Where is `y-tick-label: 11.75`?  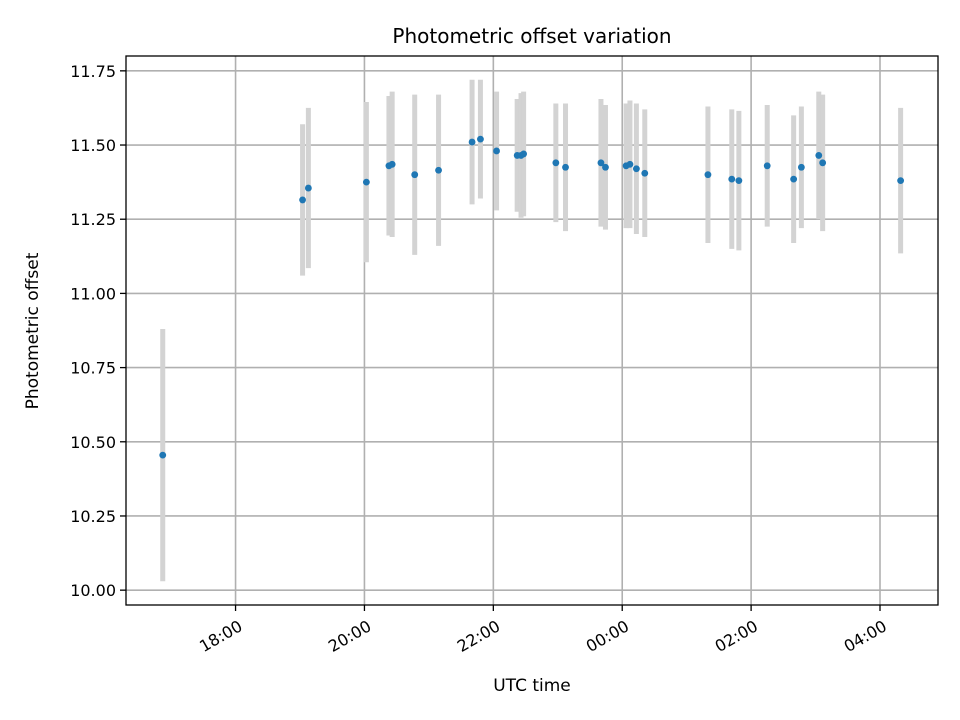 y-tick-label: 11.75 is located at coordinates (93, 71).